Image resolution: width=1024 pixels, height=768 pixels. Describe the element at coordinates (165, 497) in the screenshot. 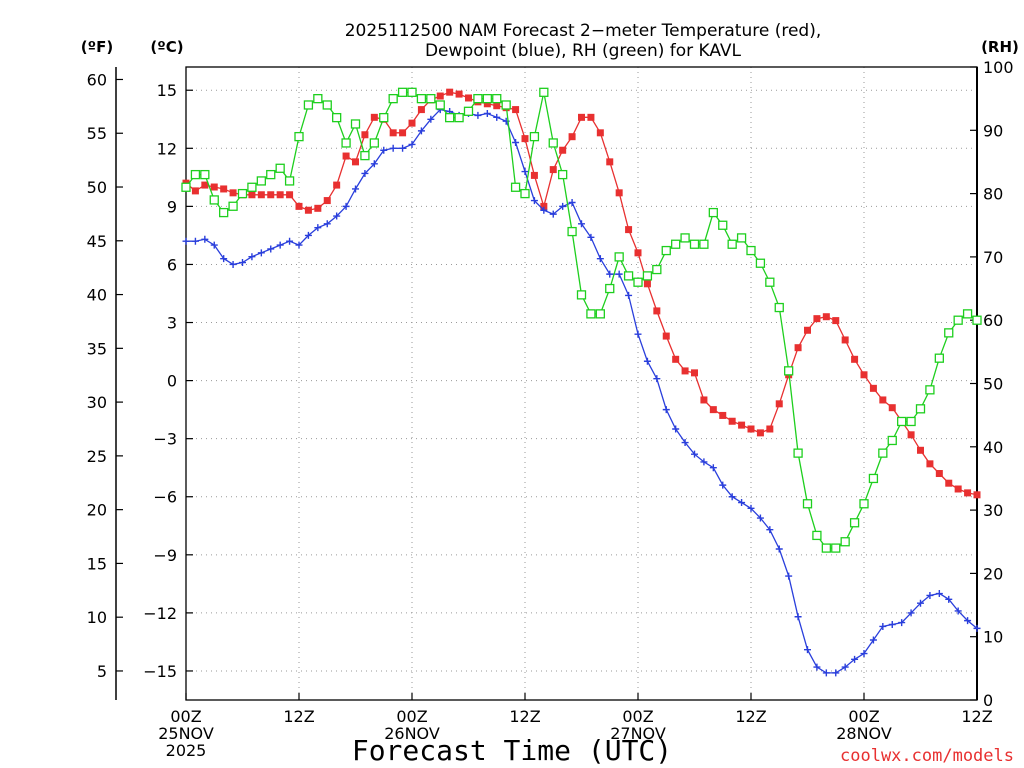

I see `celsius-tick-label: −6` at that location.